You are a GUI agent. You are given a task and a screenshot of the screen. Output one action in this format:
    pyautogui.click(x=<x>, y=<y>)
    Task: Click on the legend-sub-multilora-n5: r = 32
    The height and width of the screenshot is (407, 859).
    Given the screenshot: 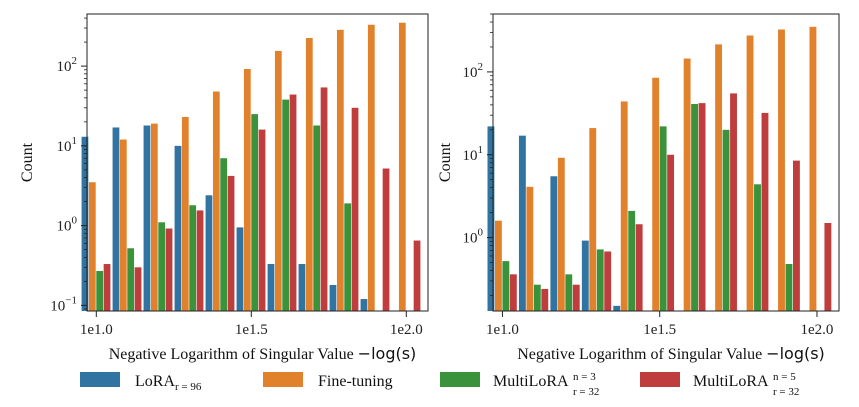 What is the action you would take?
    pyautogui.click(x=786, y=392)
    